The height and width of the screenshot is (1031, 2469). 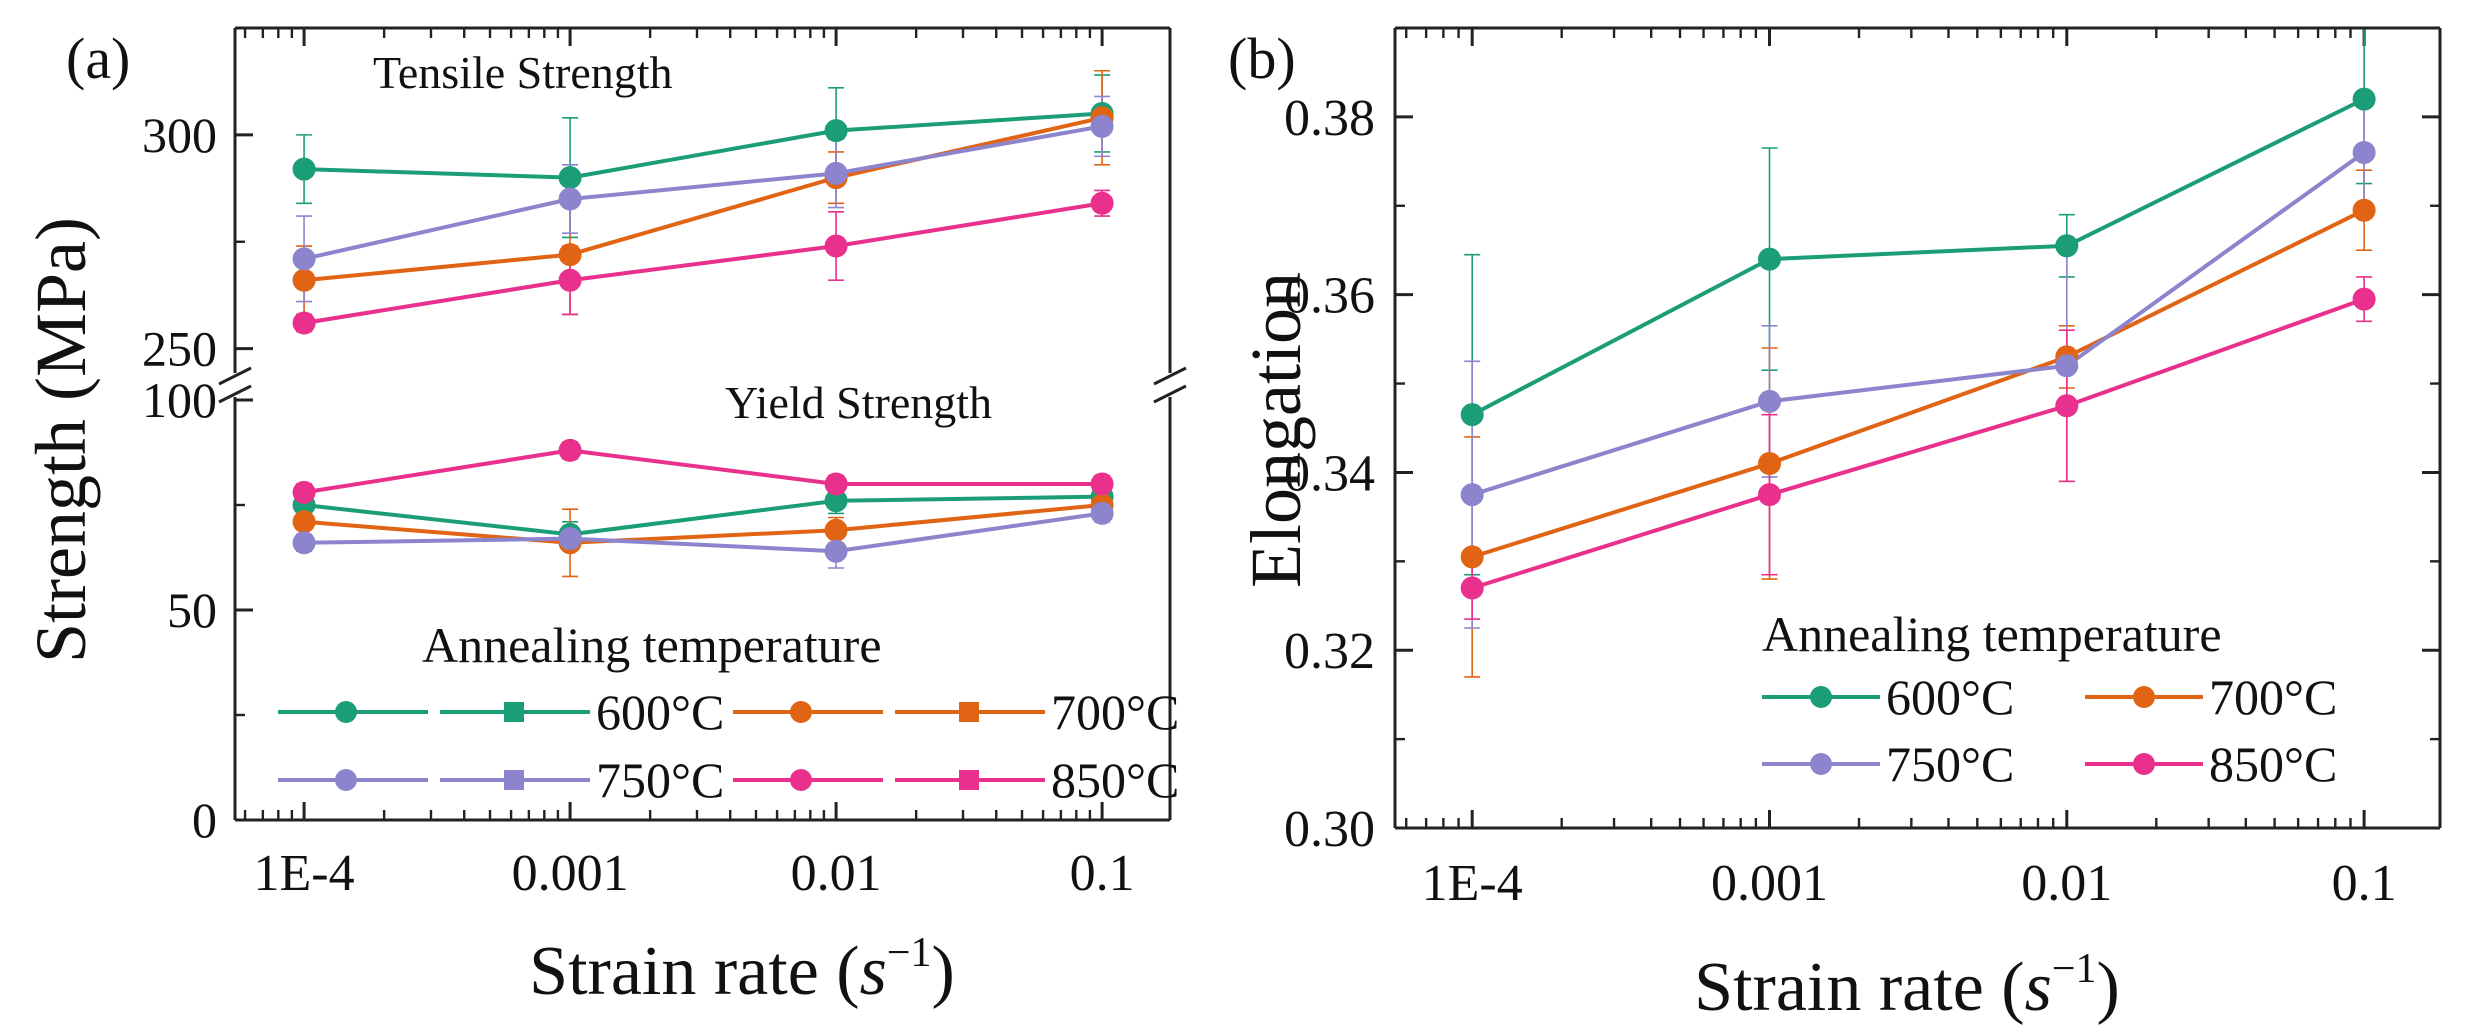 What do you see at coordinates (2273, 697) in the screenshot?
I see `panel-b-legend-label: 700°C` at bounding box center [2273, 697].